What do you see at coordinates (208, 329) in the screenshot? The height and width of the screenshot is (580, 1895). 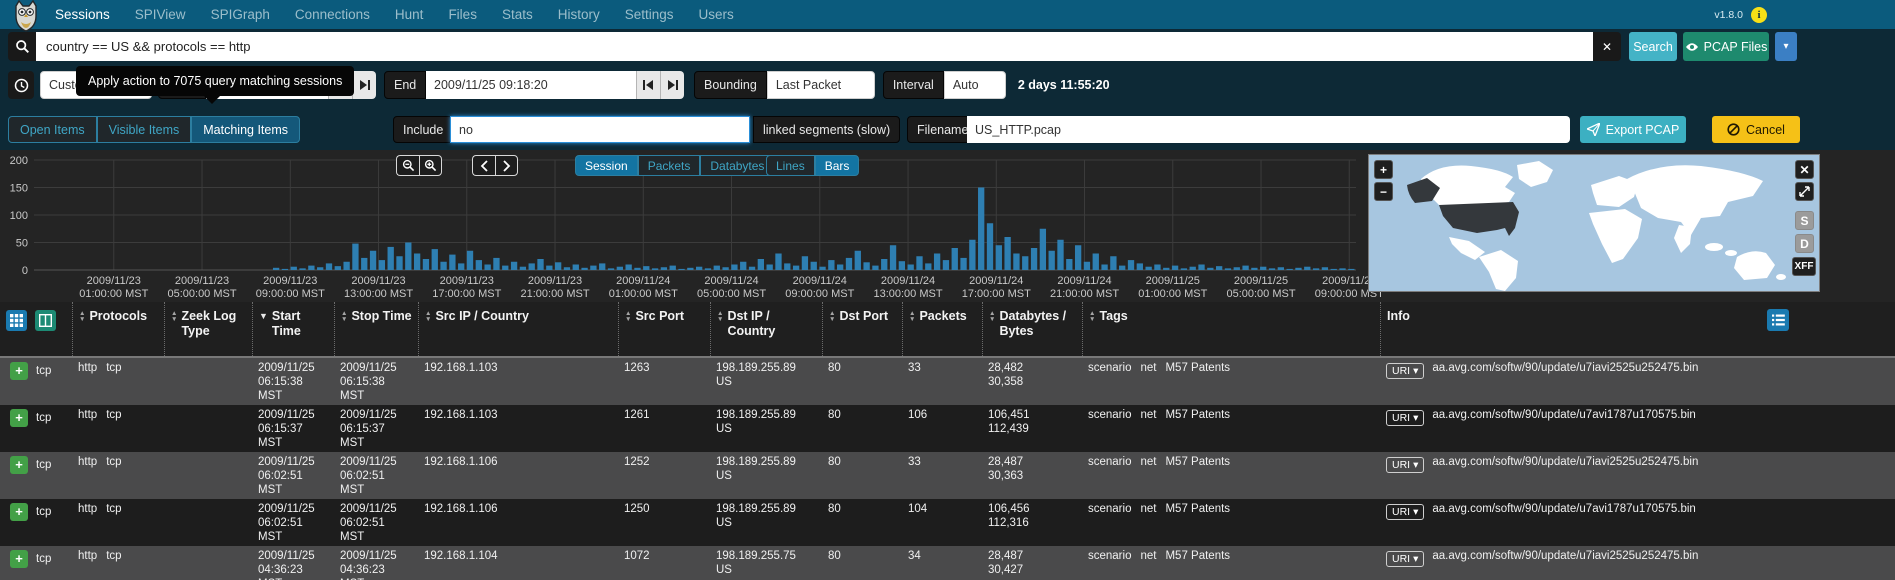 I see `column-header-zeek-log-type: ▲ ▼ Zeek Log Type` at bounding box center [208, 329].